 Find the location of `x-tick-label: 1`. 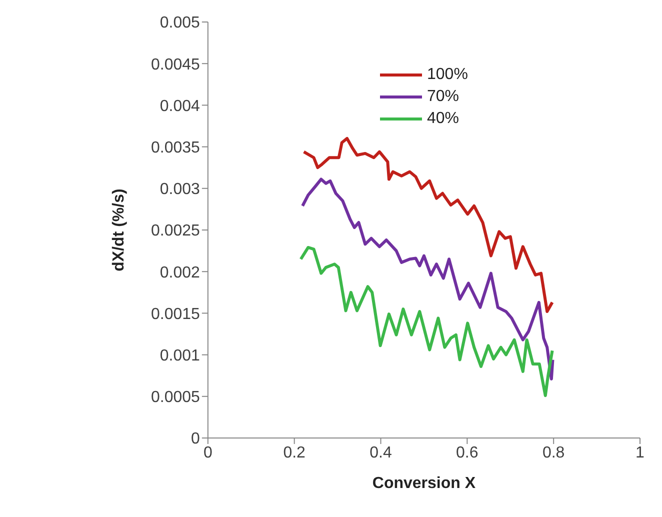

x-tick-label: 1 is located at coordinates (640, 453).